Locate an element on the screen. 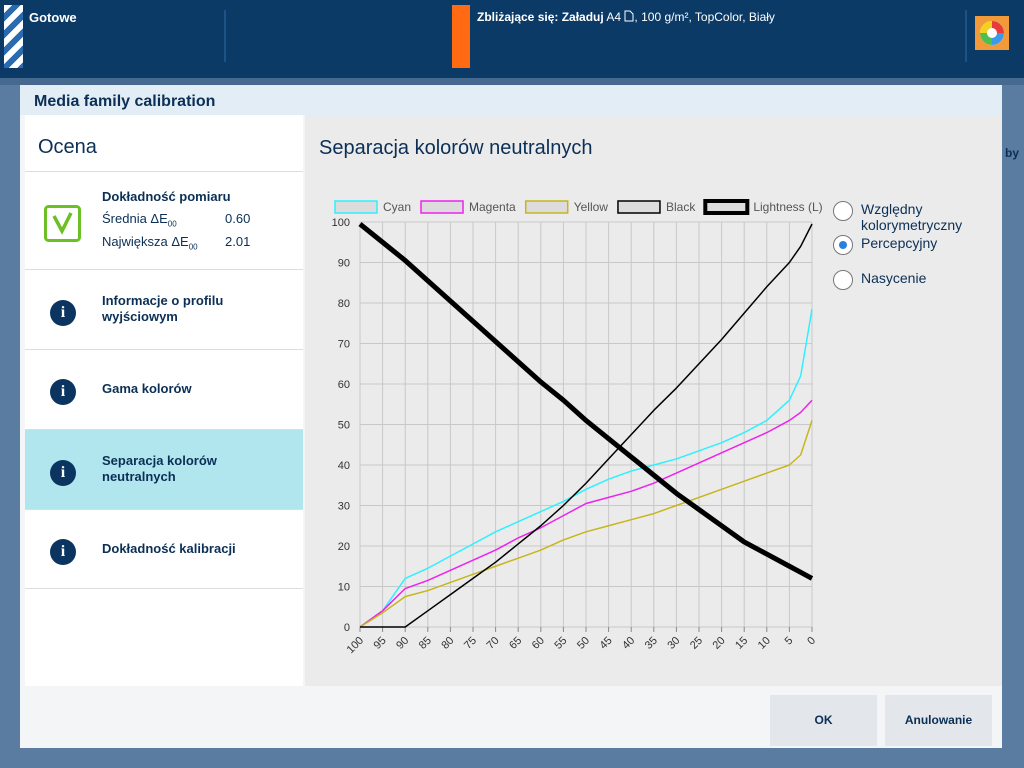 Image resolution: width=1024 pixels, height=768 pixels. sidebar-item: i Informacje o profilu wyjściowym is located at coordinates (164, 309).